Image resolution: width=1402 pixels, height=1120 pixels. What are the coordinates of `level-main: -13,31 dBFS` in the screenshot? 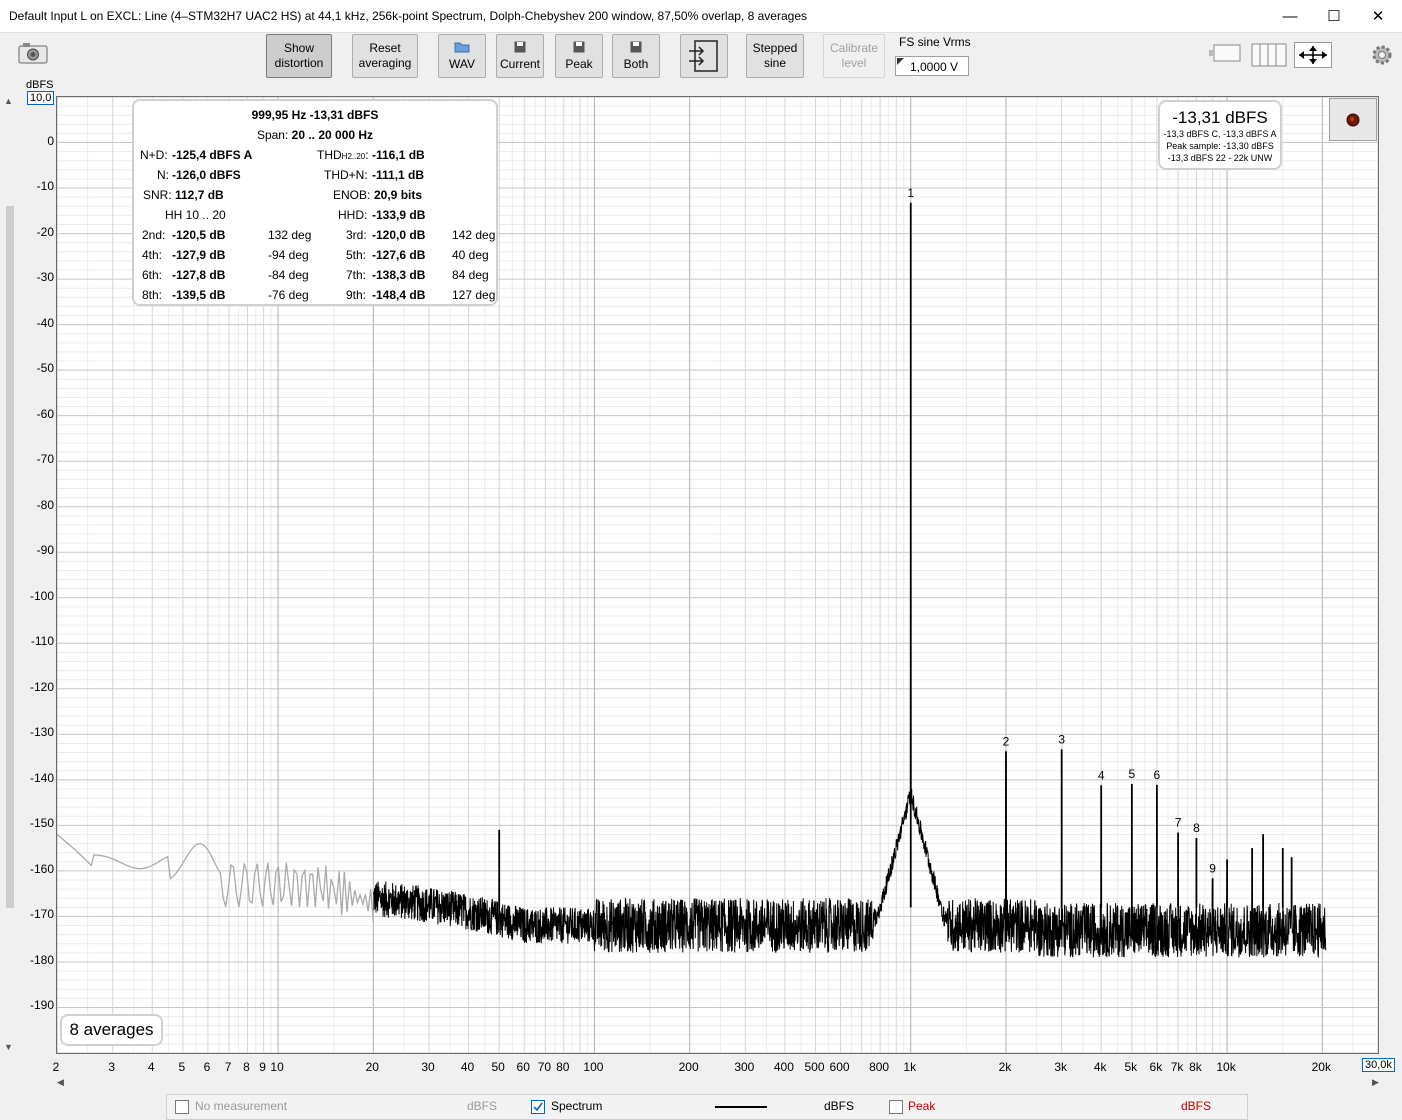 It's located at (1220, 117).